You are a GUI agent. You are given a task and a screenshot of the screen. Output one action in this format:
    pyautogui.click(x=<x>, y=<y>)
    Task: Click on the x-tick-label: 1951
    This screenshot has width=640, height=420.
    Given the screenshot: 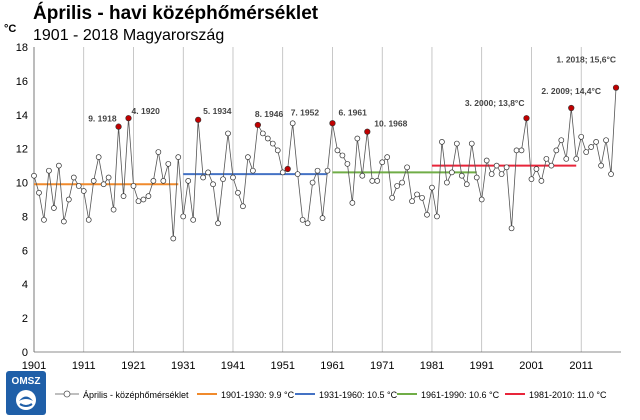 What is the action you would take?
    pyautogui.click(x=282, y=366)
    